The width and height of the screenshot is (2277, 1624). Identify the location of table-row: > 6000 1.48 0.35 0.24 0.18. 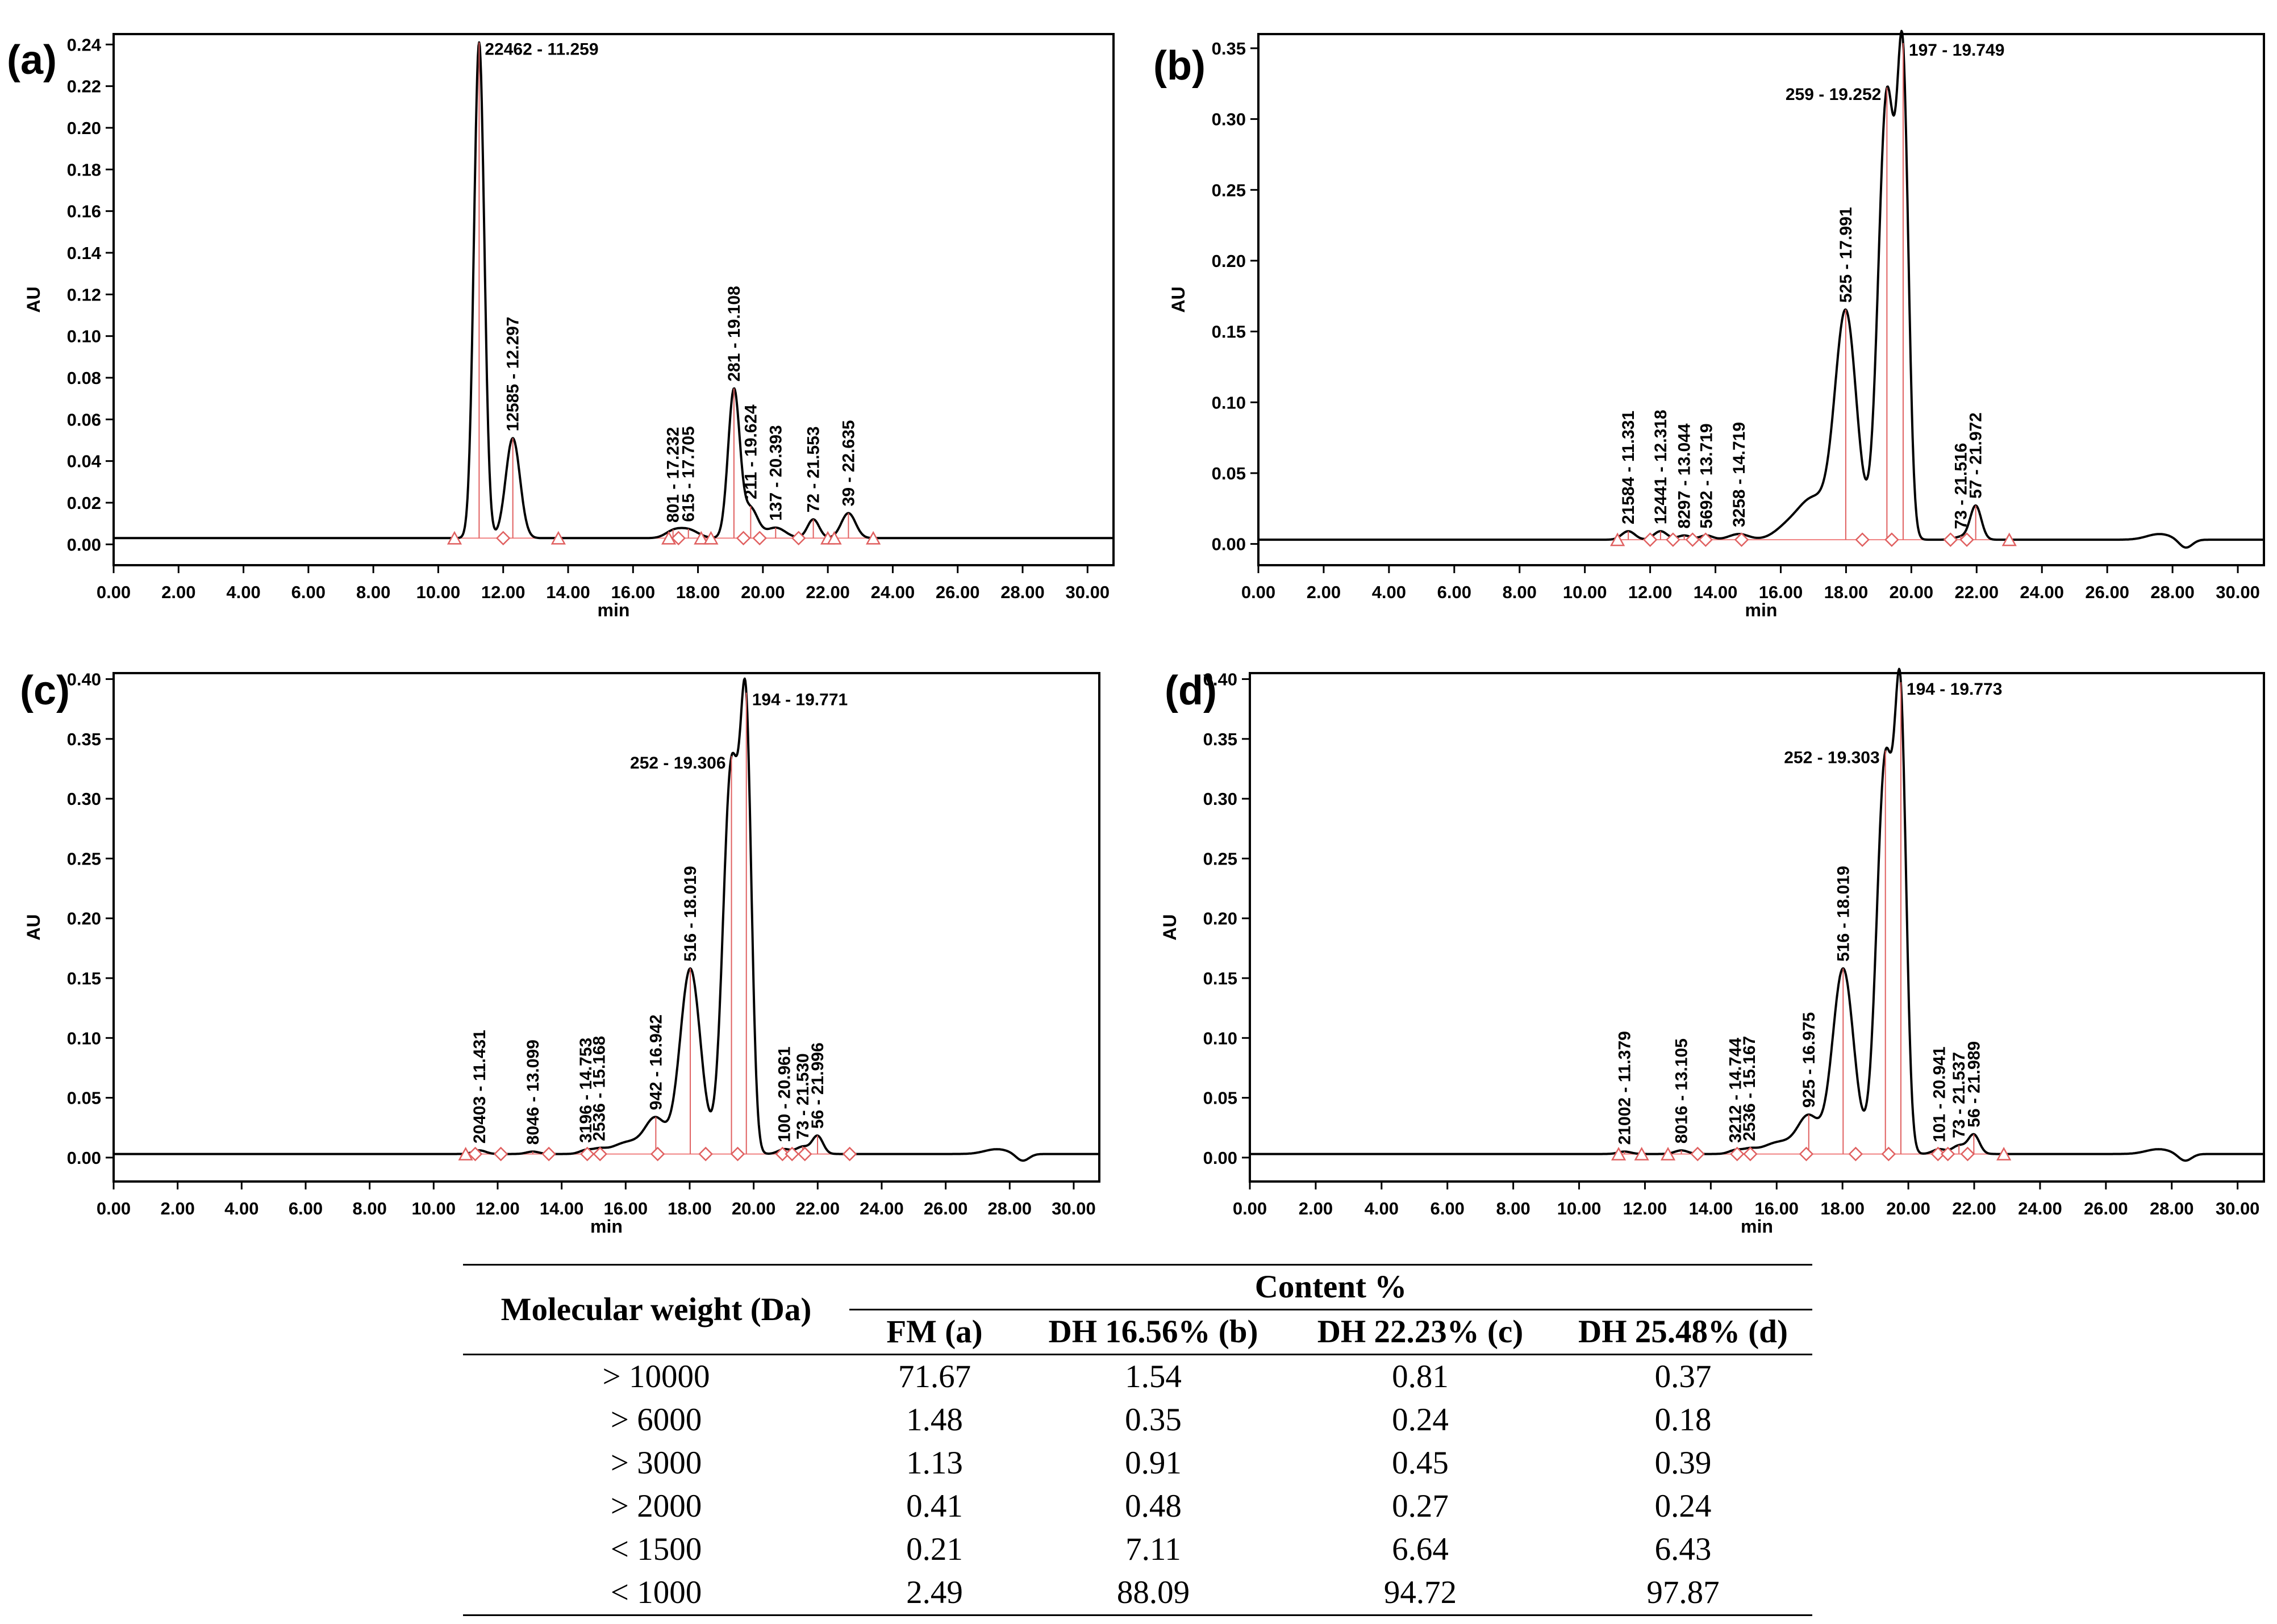
(1137, 1420).